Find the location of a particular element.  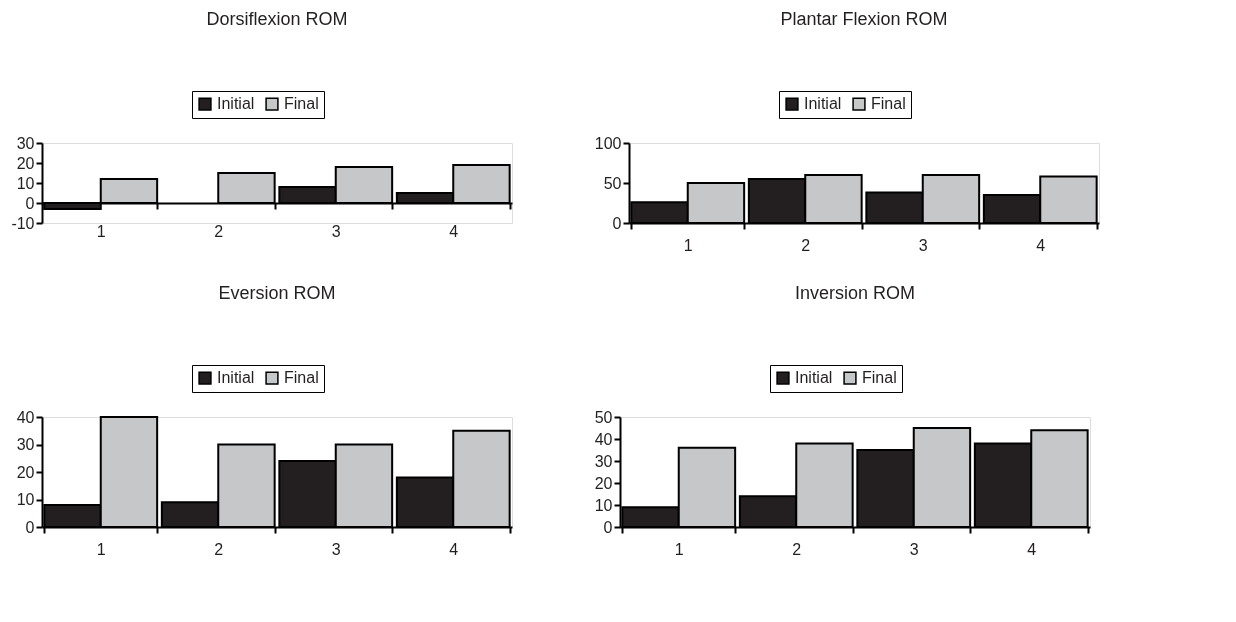

y-tick-label: -10 is located at coordinates (23, 223).